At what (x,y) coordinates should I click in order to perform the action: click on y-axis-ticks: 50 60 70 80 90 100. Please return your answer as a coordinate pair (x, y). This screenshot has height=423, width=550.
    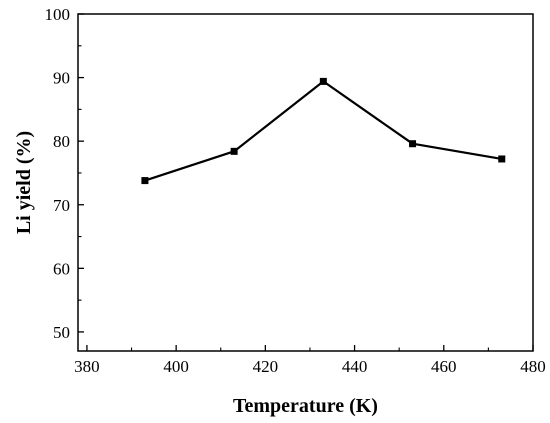
    Looking at the image, I should click on (64, 173).